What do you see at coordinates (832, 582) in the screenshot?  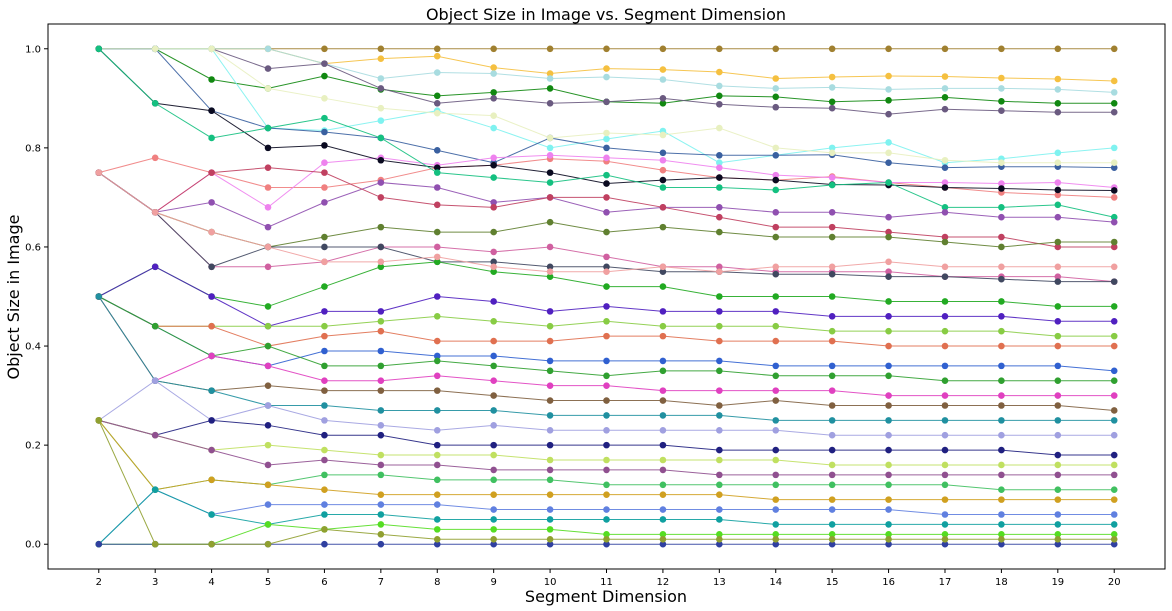 I see `x-tick-label: 15` at bounding box center [832, 582].